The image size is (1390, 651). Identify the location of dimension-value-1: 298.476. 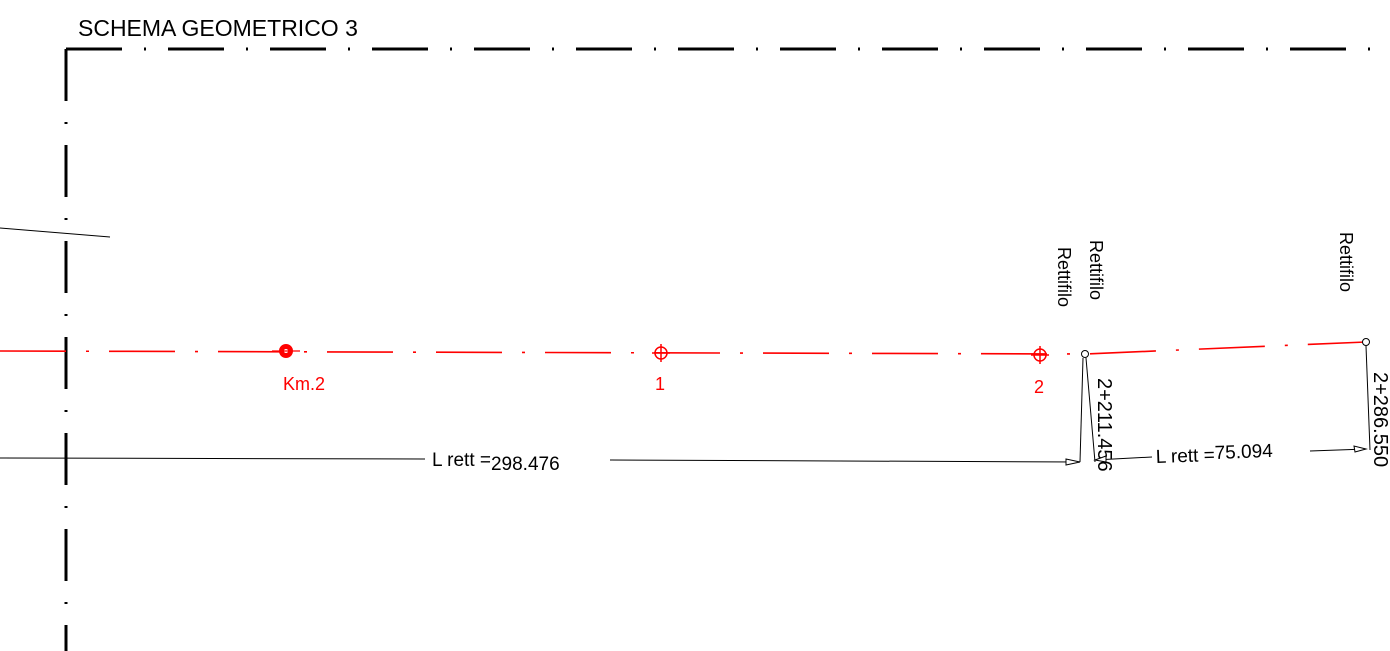
(525, 464).